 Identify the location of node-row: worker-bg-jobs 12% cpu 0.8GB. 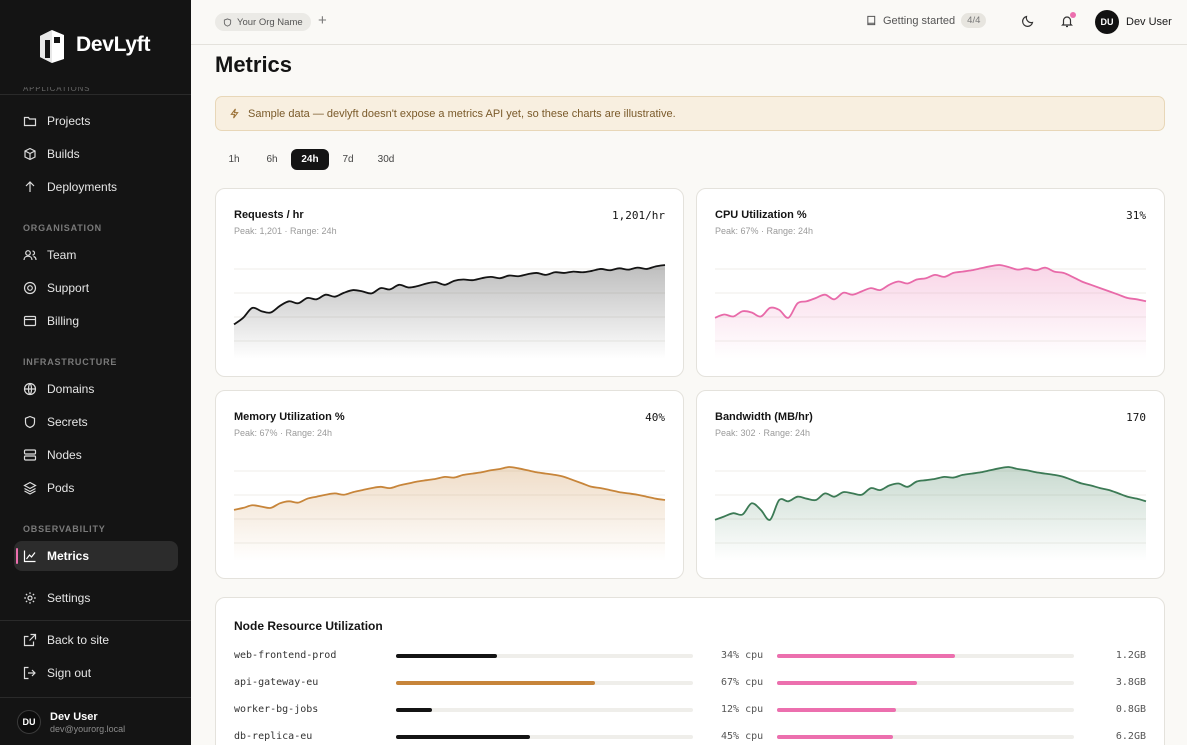
(690, 710).